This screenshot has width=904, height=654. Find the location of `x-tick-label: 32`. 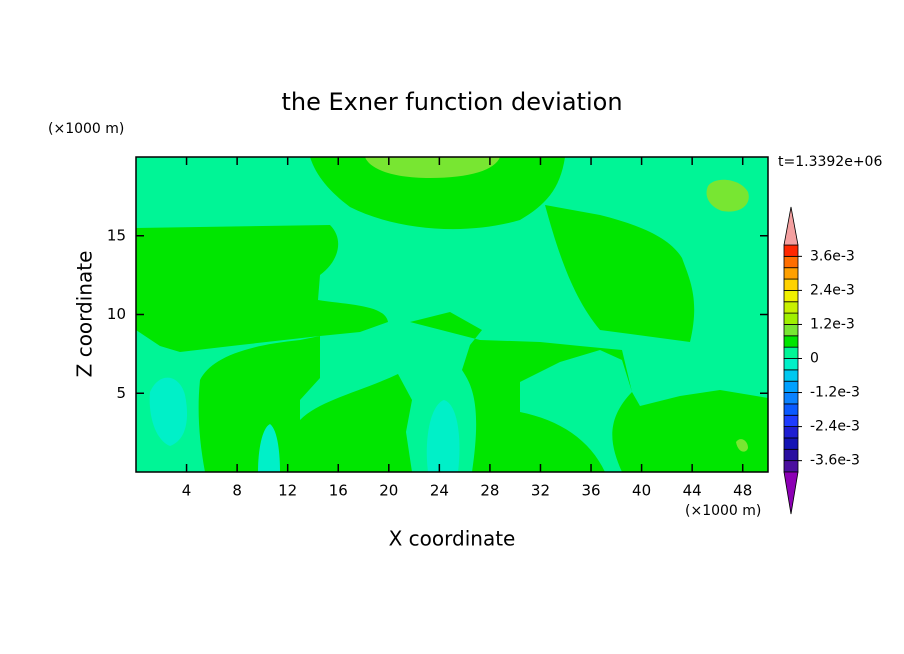

x-tick-label: 32 is located at coordinates (540, 491).